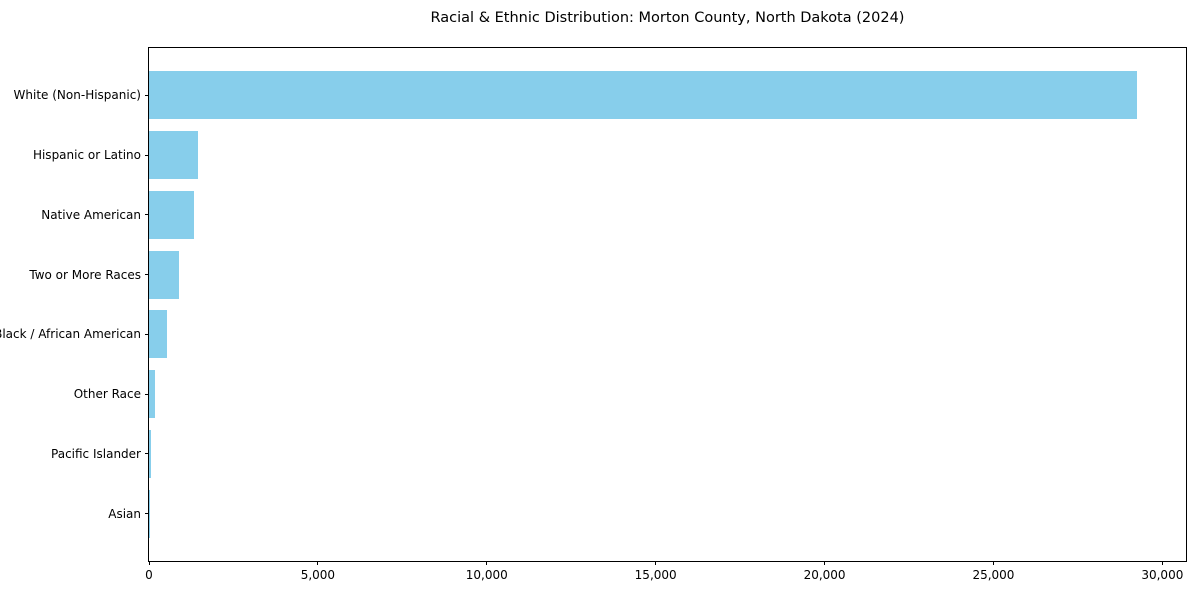  Describe the element at coordinates (107, 394) in the screenshot. I see `y-tick-label: Other Race` at that location.